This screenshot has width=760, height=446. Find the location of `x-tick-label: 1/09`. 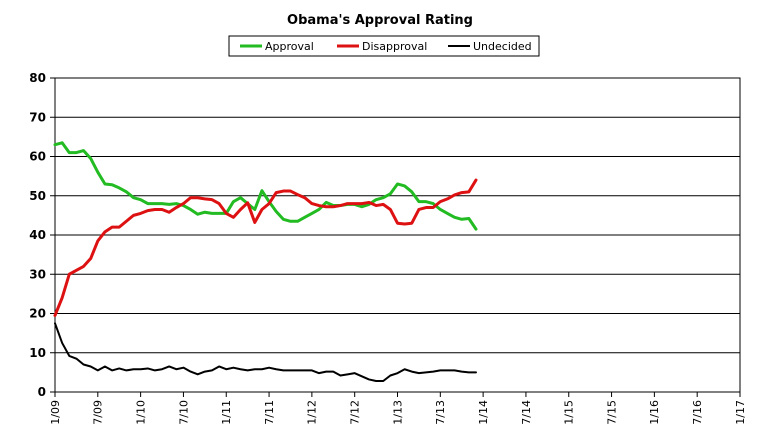

x-tick-label: 1/09 is located at coordinates (55, 412).